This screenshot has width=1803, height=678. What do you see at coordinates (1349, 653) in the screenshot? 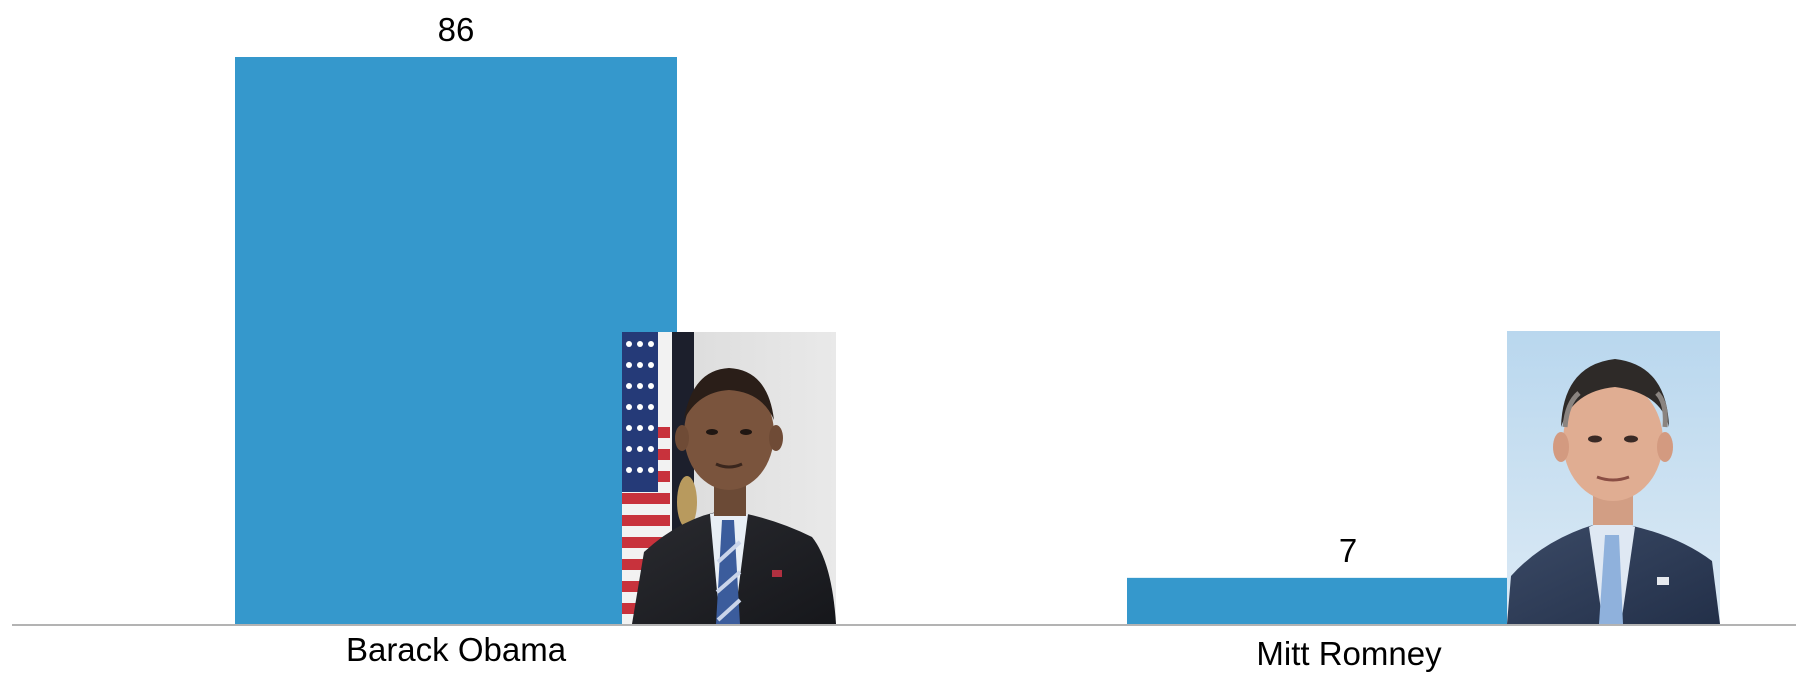
I see `category-label-mitt-romney: Mitt Romney` at bounding box center [1349, 653].